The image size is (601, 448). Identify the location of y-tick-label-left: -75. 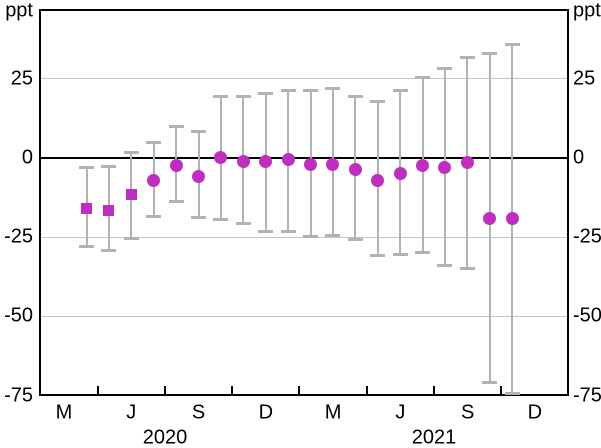
(18, 395).